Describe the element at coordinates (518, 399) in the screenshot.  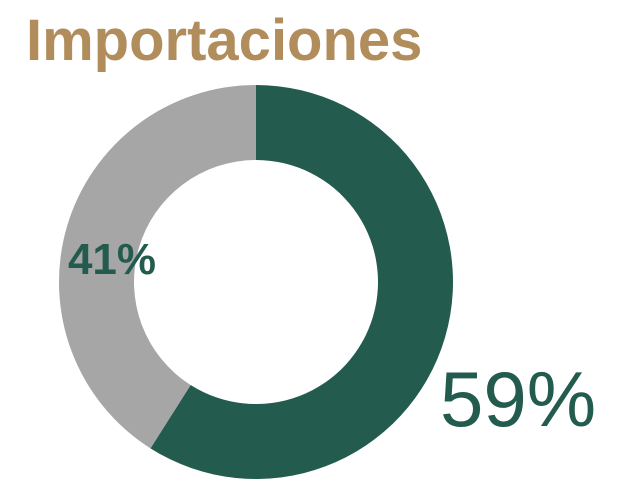
I see `data-label: 59%` at that location.